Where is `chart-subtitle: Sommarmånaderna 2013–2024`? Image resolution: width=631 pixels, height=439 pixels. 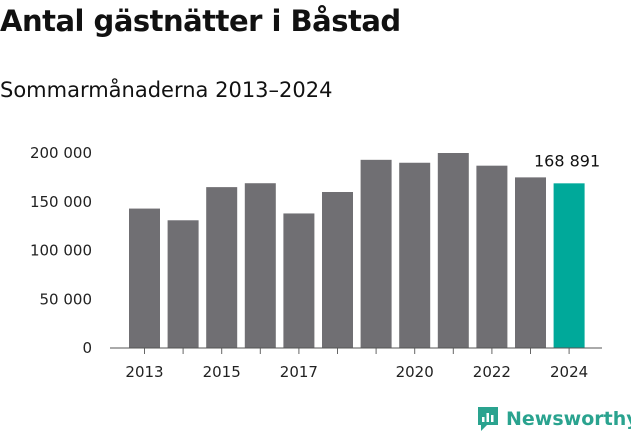 chart-subtitle: Sommarmånaderna 2013–2024 is located at coordinates (166, 90).